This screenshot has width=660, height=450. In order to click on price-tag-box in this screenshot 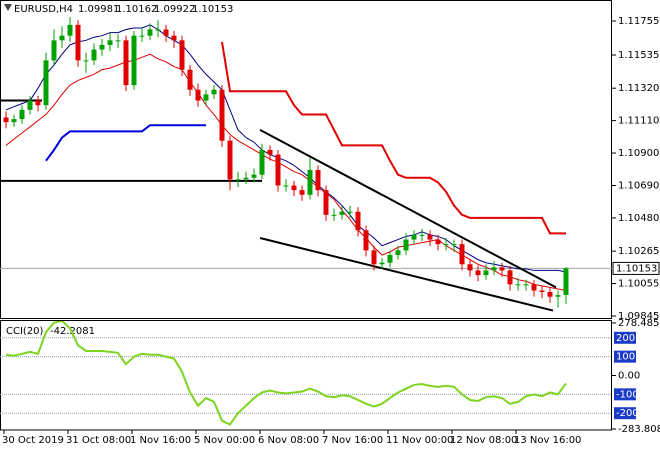, I will do `click(636, 268)`.